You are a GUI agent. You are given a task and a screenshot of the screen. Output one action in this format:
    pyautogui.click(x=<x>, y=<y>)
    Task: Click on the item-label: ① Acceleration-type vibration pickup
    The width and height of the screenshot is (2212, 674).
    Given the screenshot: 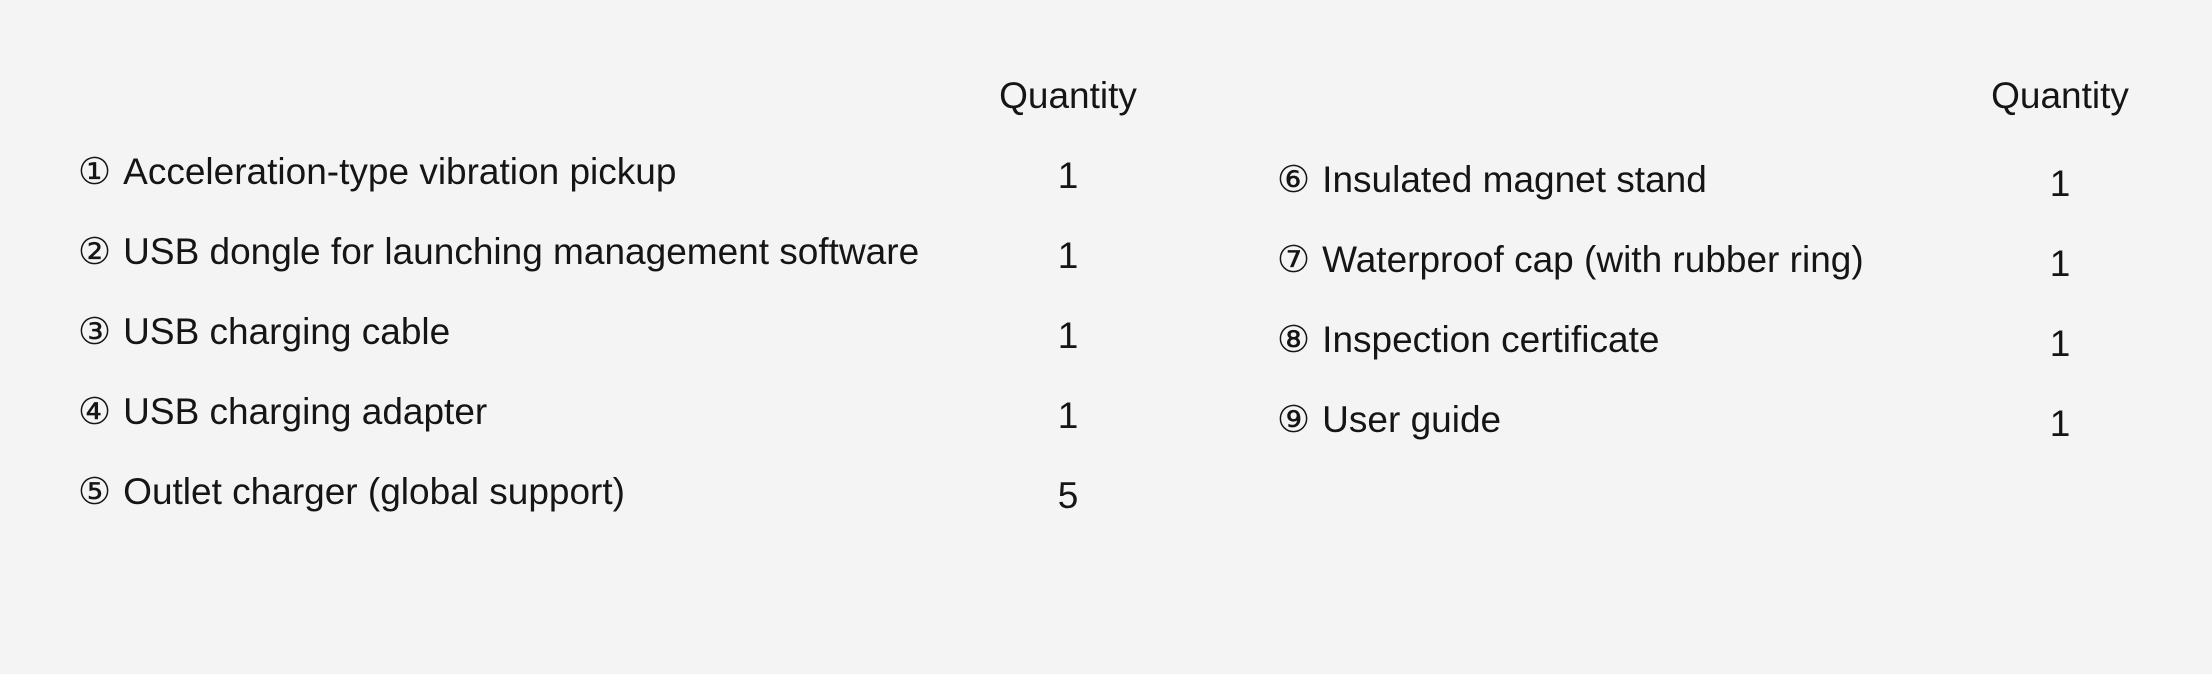 What is the action you would take?
    pyautogui.click(x=377, y=172)
    